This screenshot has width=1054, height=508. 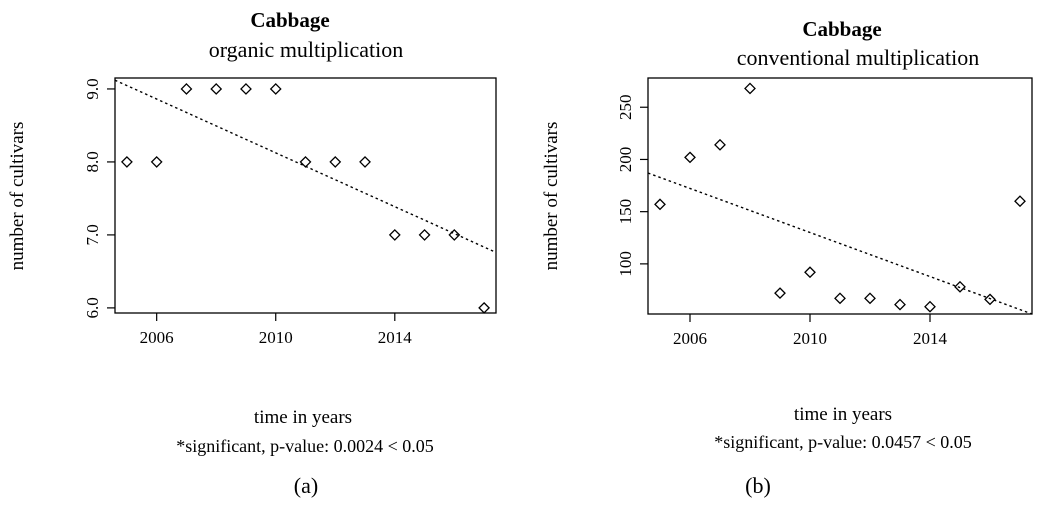 What do you see at coordinates (305, 446) in the screenshot?
I see `significance-note: *significant, p-value: 0.0024 < 0.05` at bounding box center [305, 446].